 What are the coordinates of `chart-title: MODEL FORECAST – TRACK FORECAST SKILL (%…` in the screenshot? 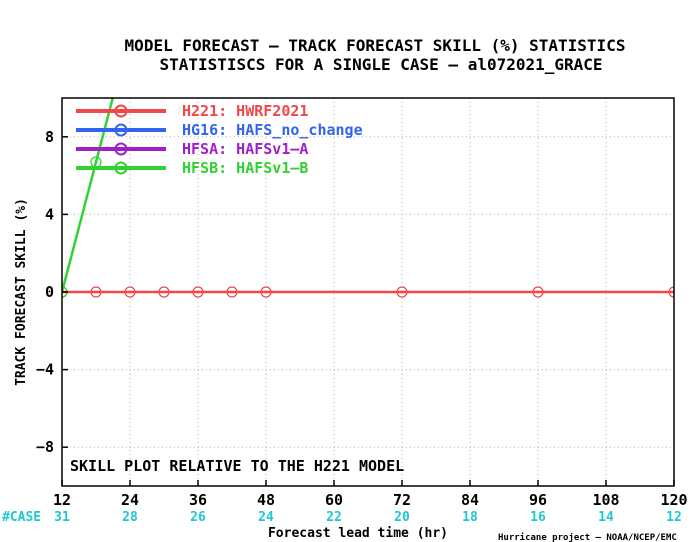 It's located at (375, 45).